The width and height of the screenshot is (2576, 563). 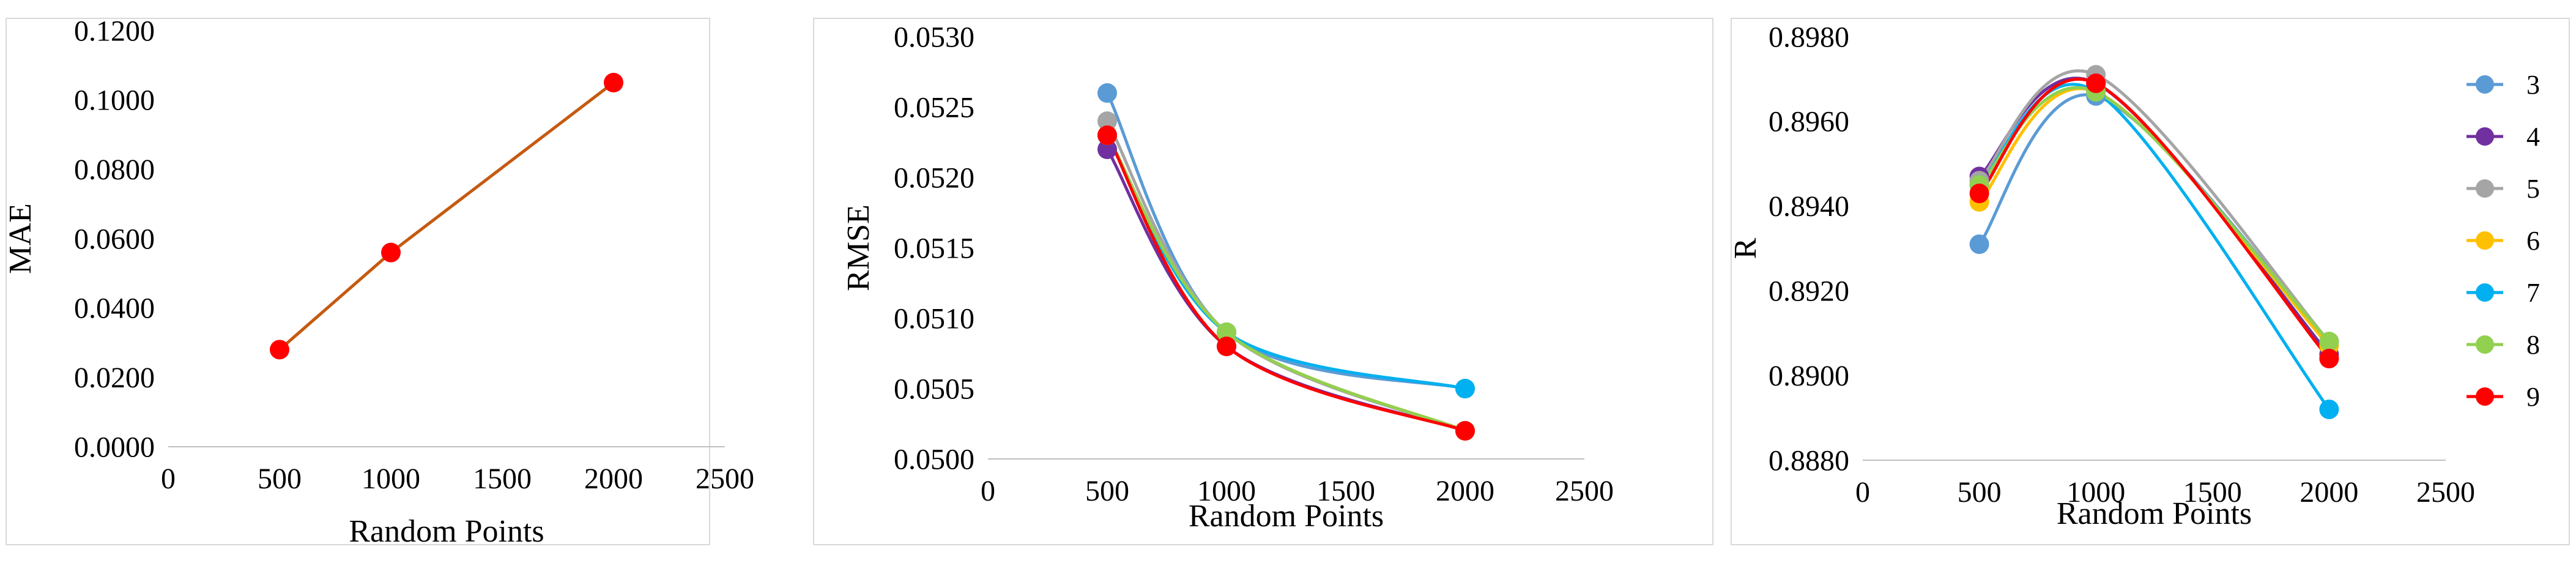 I want to click on y-tick-label: 0.8940, so click(x=1809, y=206).